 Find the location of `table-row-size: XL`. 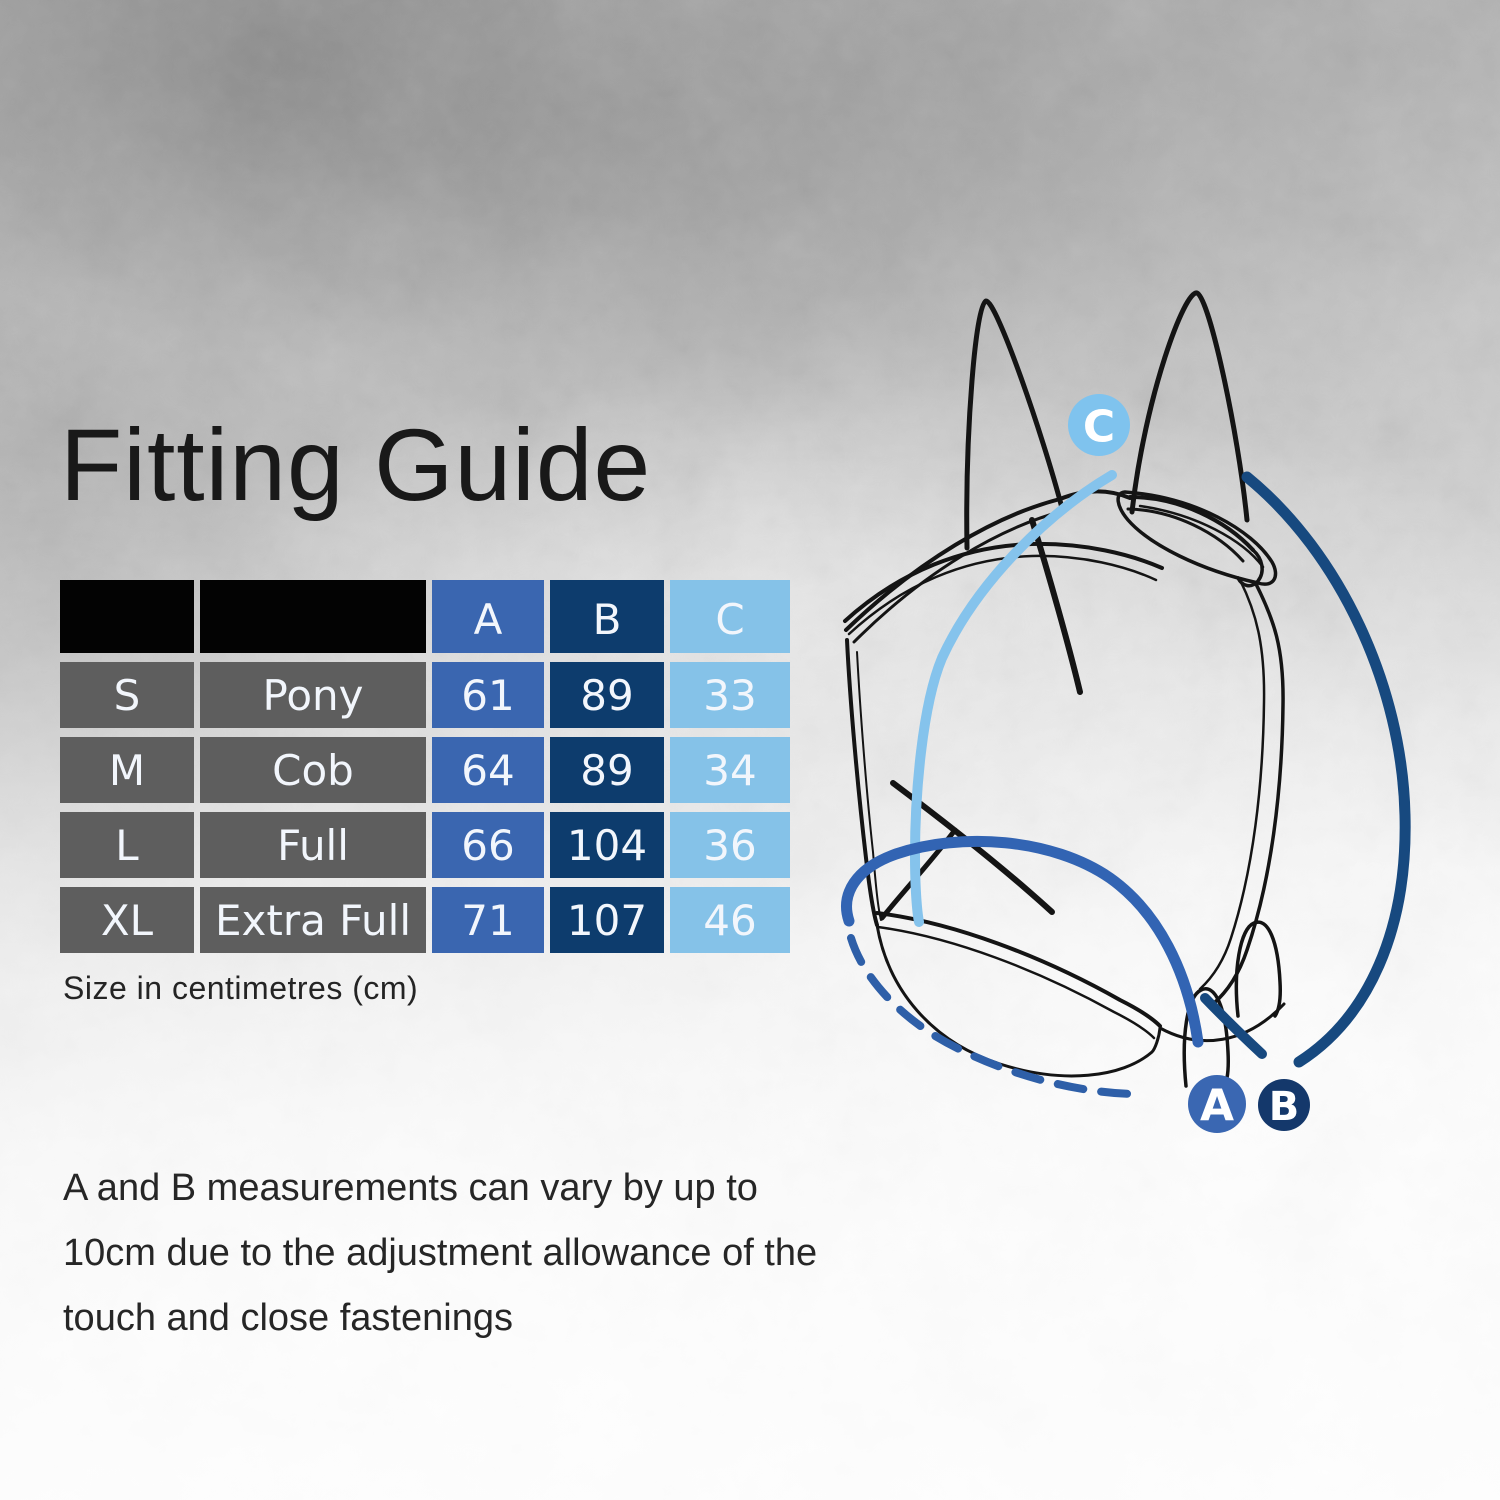

table-row-size: XL is located at coordinates (127, 920).